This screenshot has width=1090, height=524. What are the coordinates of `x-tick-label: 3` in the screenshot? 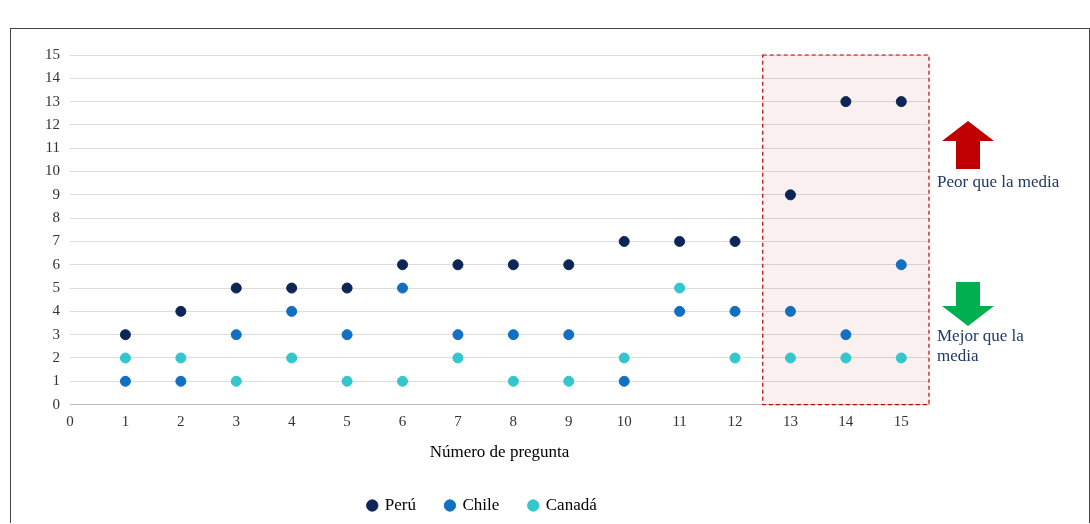 It's located at (236, 420).